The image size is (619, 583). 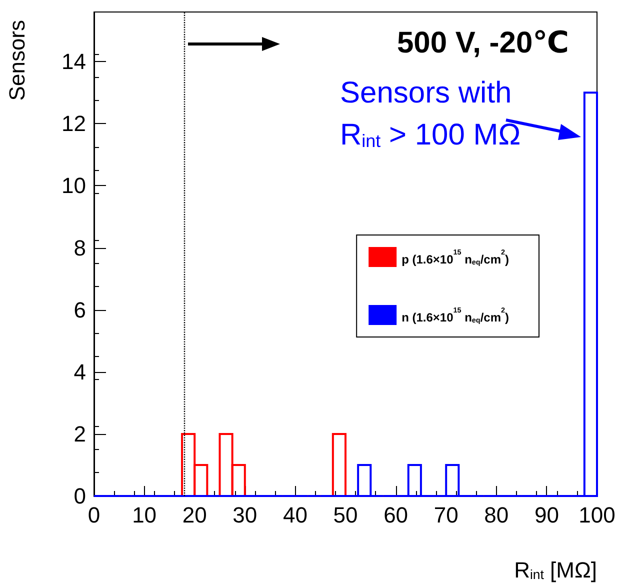 What do you see at coordinates (74, 185) in the screenshot?
I see `y-tick-label: 10` at bounding box center [74, 185].